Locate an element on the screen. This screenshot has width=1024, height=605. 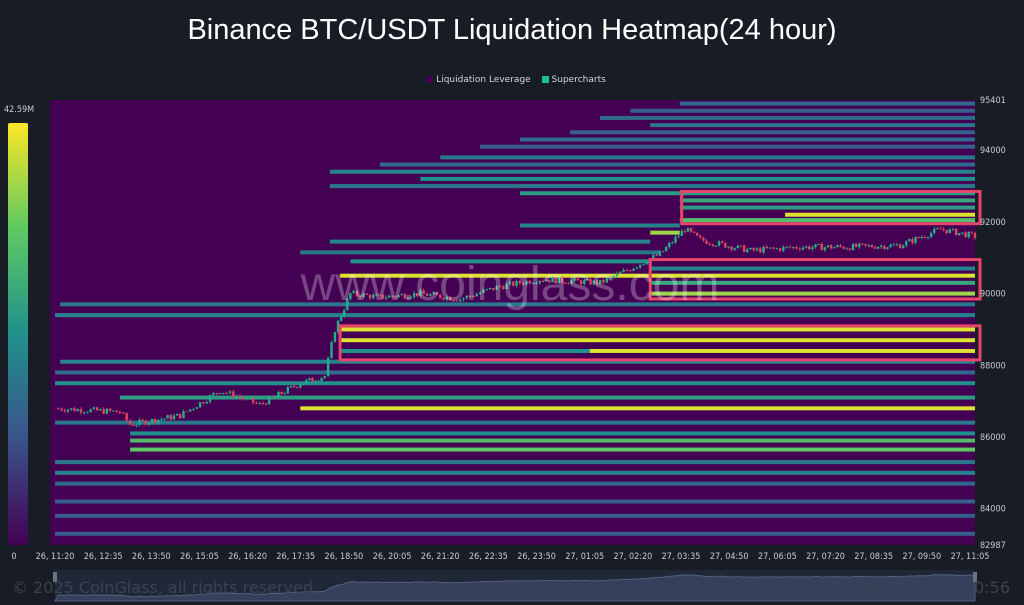
x-tick-label: 26, 22:35 is located at coordinates (488, 557).